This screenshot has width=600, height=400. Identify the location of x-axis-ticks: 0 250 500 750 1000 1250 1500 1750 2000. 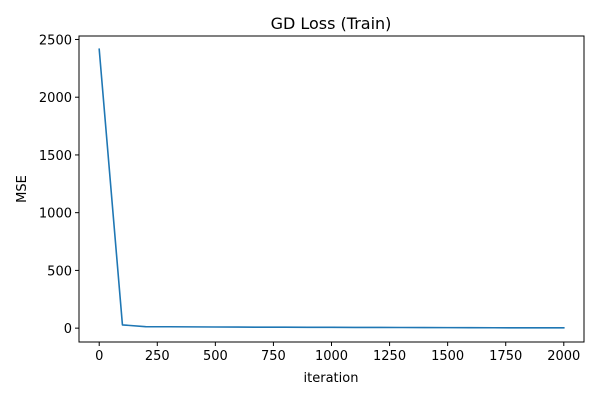
(337, 353).